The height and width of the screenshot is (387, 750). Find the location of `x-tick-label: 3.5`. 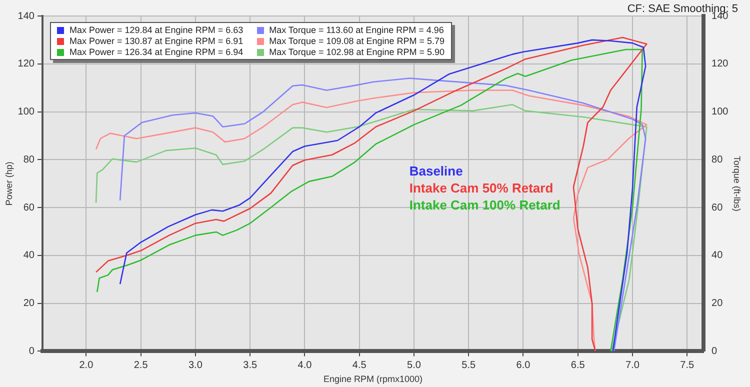

x-tick-label: 3.5 is located at coordinates (250, 365).